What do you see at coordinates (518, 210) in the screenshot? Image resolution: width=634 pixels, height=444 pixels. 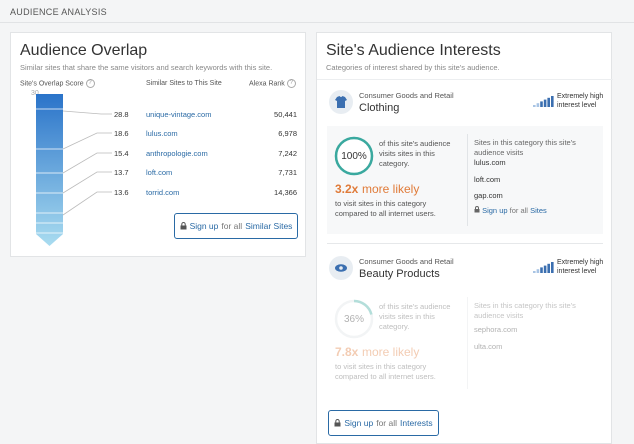 I see `link-text: for all` at bounding box center [518, 210].